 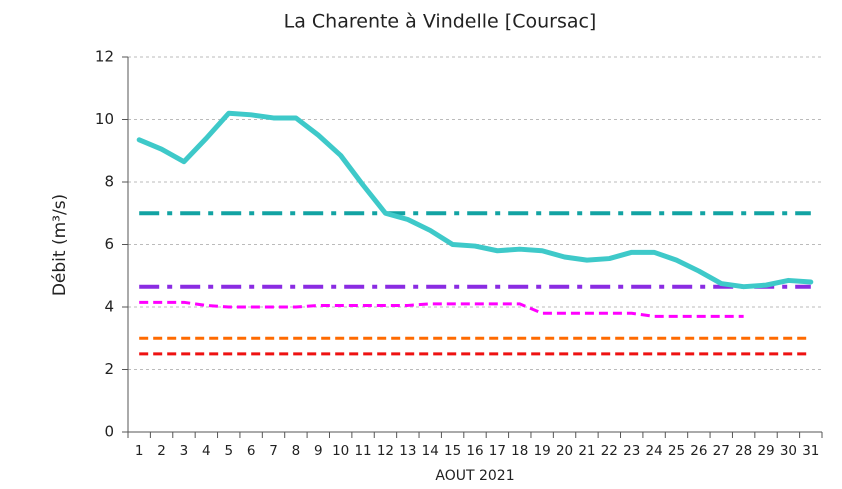 I want to click on x-tick-label: 9, so click(x=318, y=451).